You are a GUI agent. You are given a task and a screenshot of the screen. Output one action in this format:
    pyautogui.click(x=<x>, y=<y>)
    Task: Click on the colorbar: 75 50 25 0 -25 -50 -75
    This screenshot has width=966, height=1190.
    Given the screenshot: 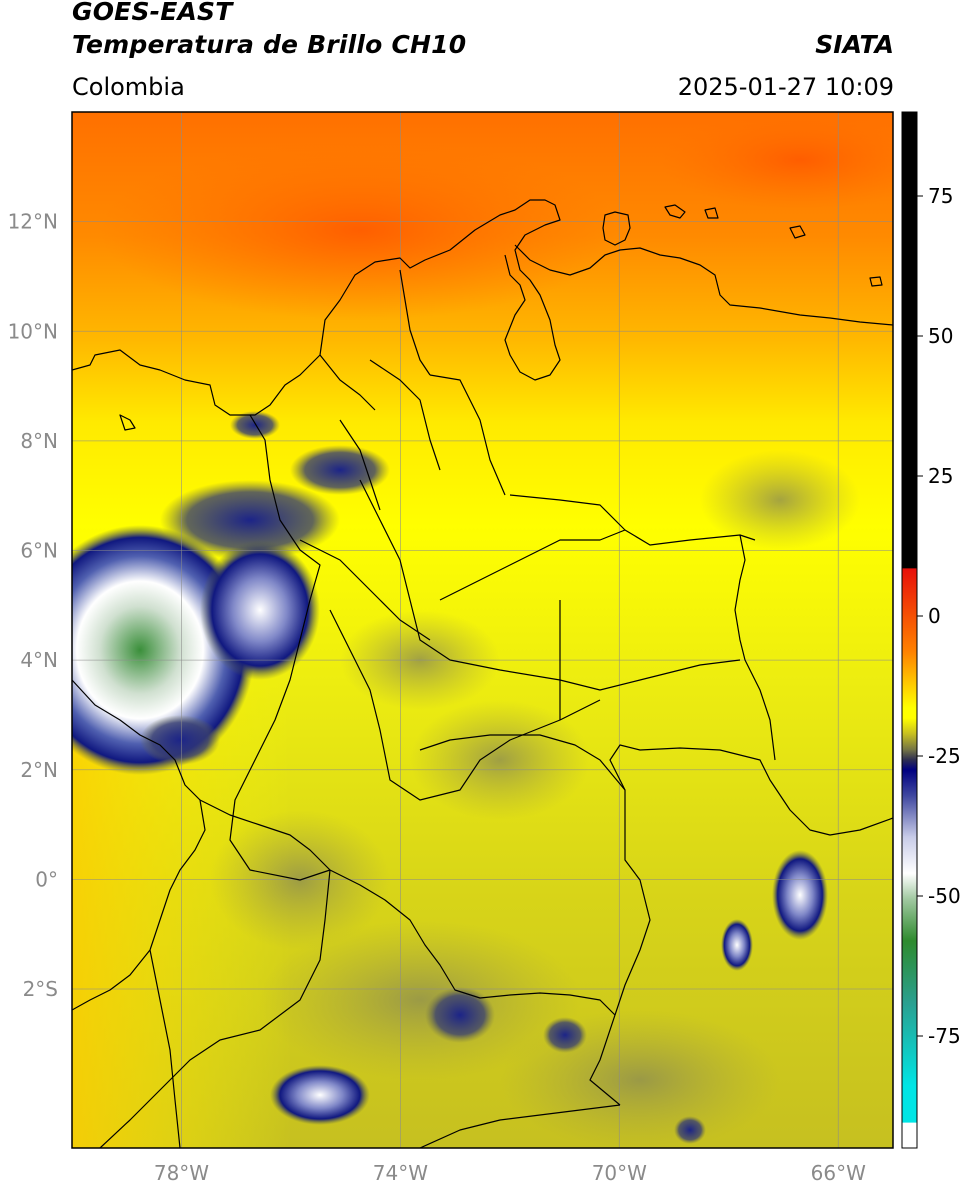 What is the action you would take?
    pyautogui.click(x=931, y=630)
    